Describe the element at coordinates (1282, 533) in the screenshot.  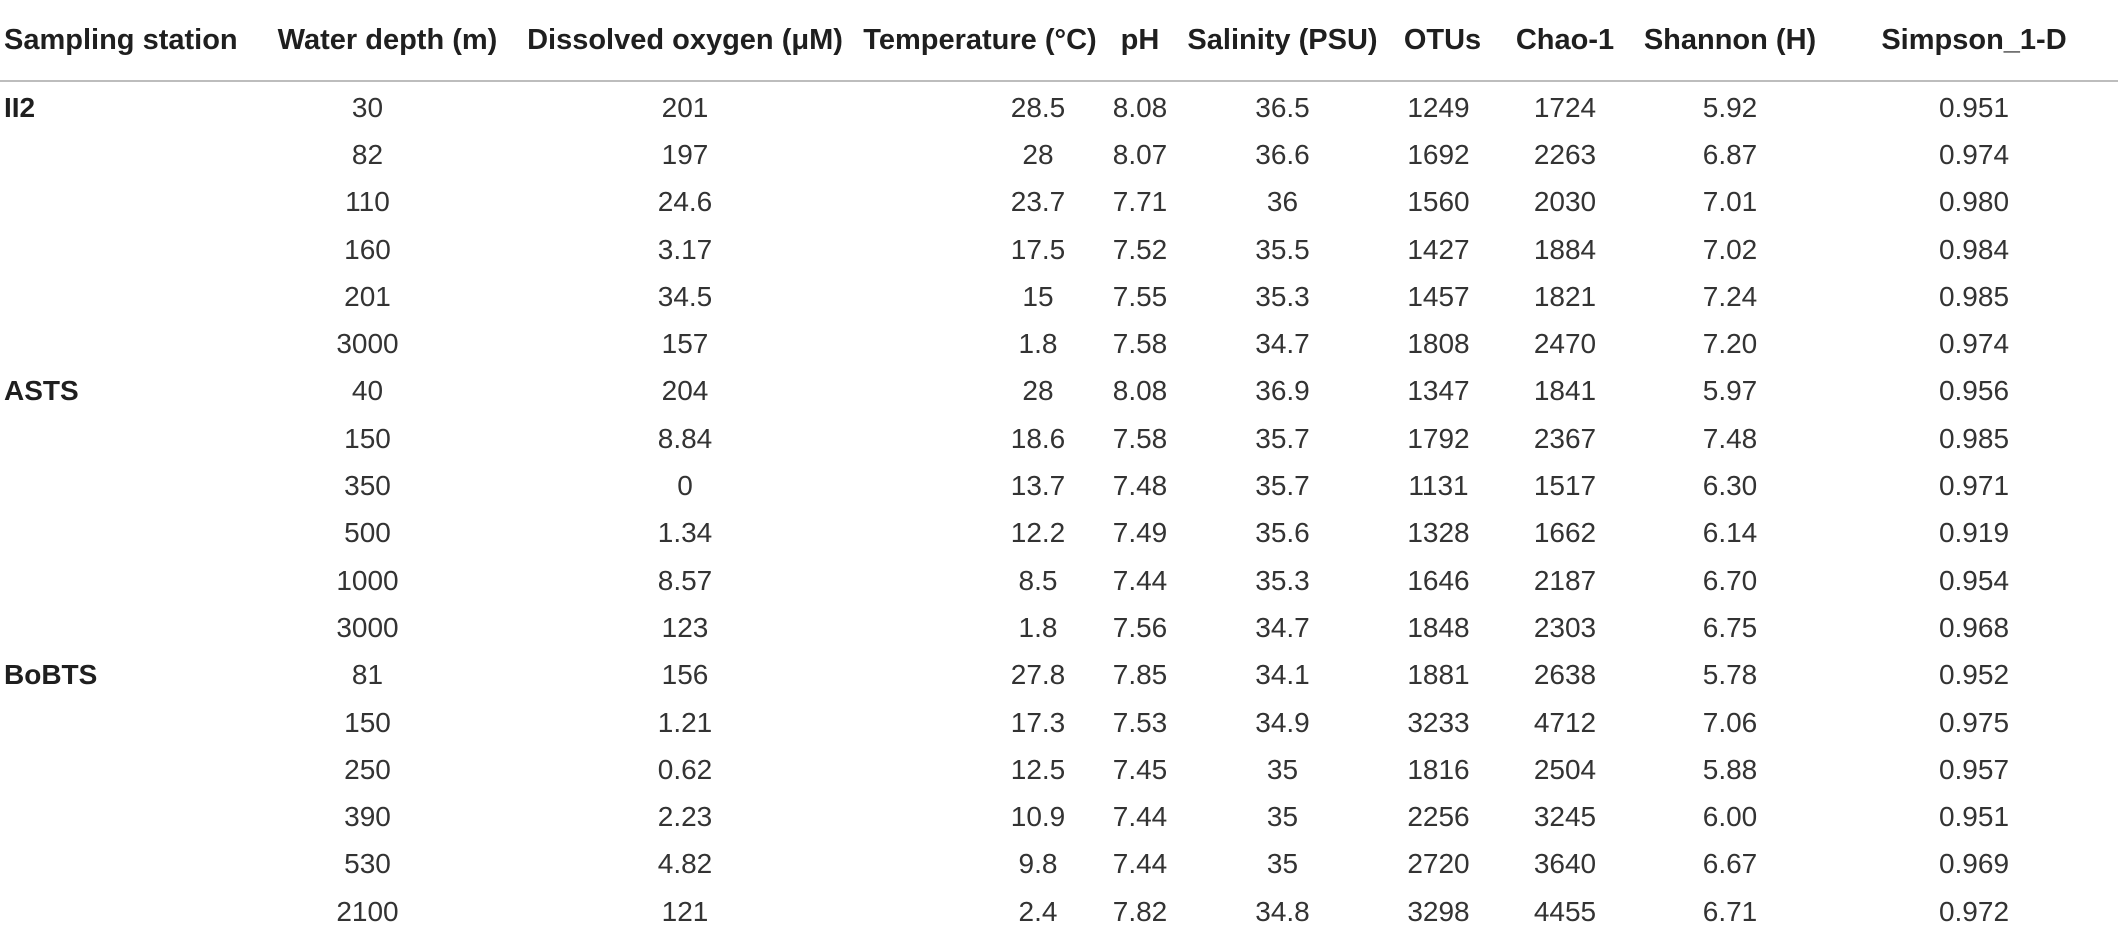
I see `cell-salinity: 35.6` at that location.